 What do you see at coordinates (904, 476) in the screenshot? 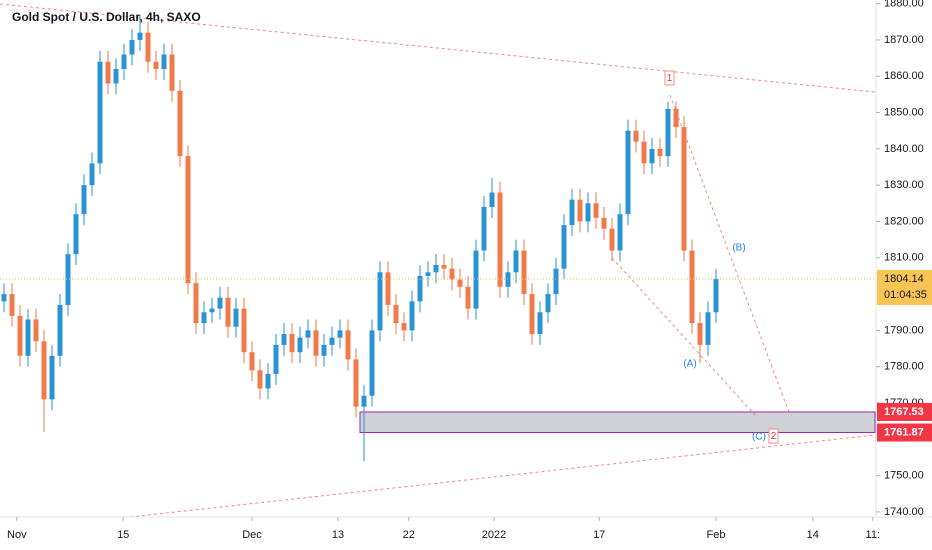
I see `y-tick-label: 1750.00` at bounding box center [904, 476].